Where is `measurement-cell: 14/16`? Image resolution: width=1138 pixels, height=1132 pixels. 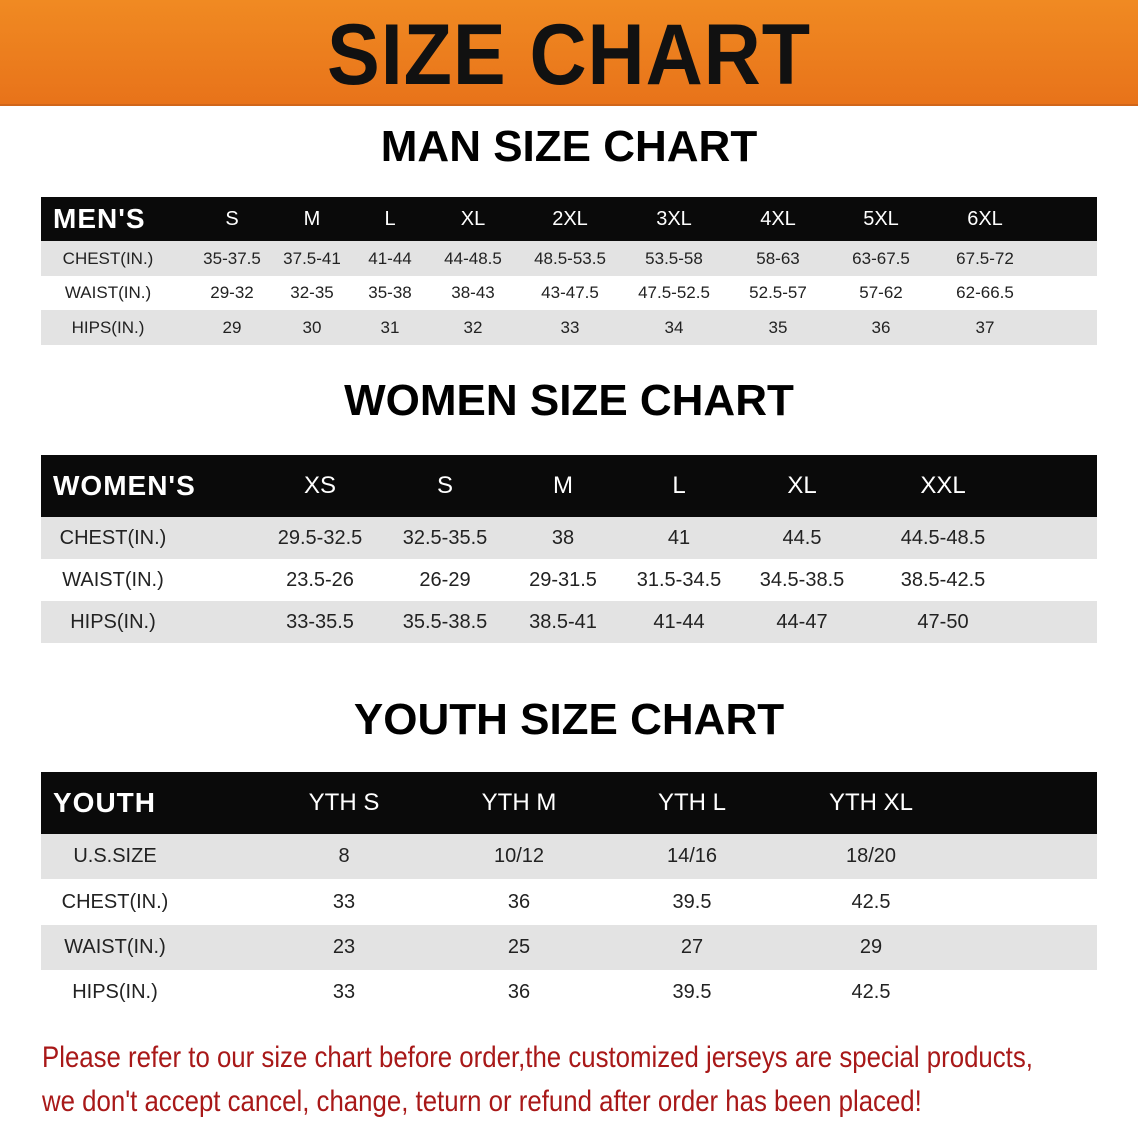
measurement-cell: 14/16 is located at coordinates (692, 856).